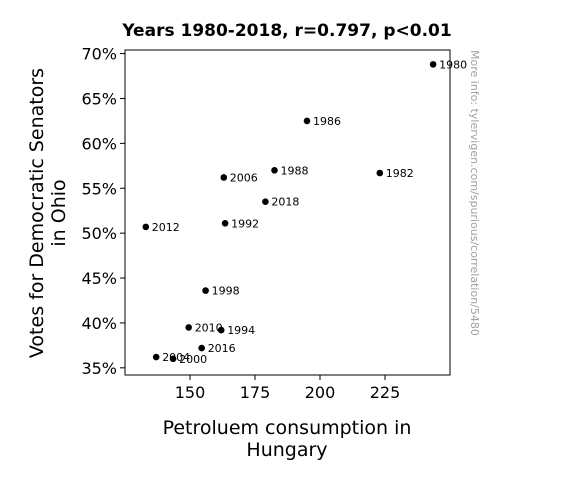 This screenshot has height=500, width=575. What do you see at coordinates (244, 177) in the screenshot?
I see `data-point-label: 2006` at bounding box center [244, 177].